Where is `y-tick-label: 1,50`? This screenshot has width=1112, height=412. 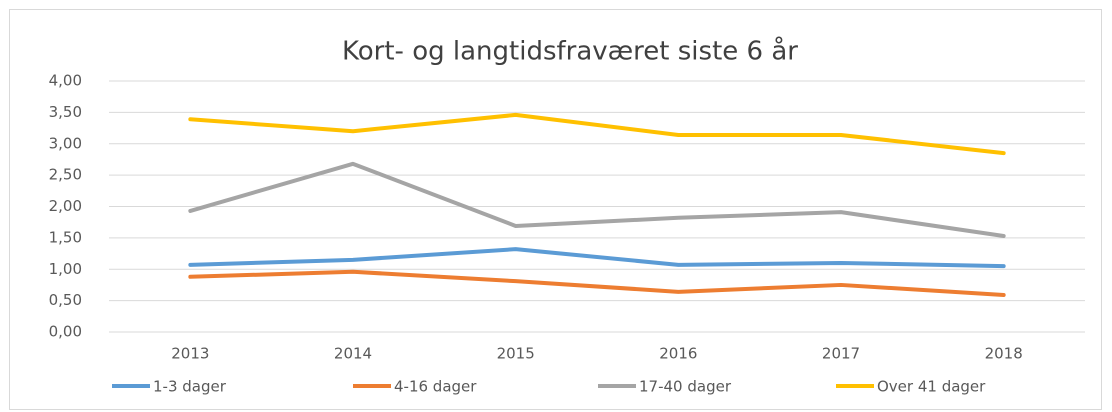 y-tick-label: 1,50 is located at coordinates (65, 237).